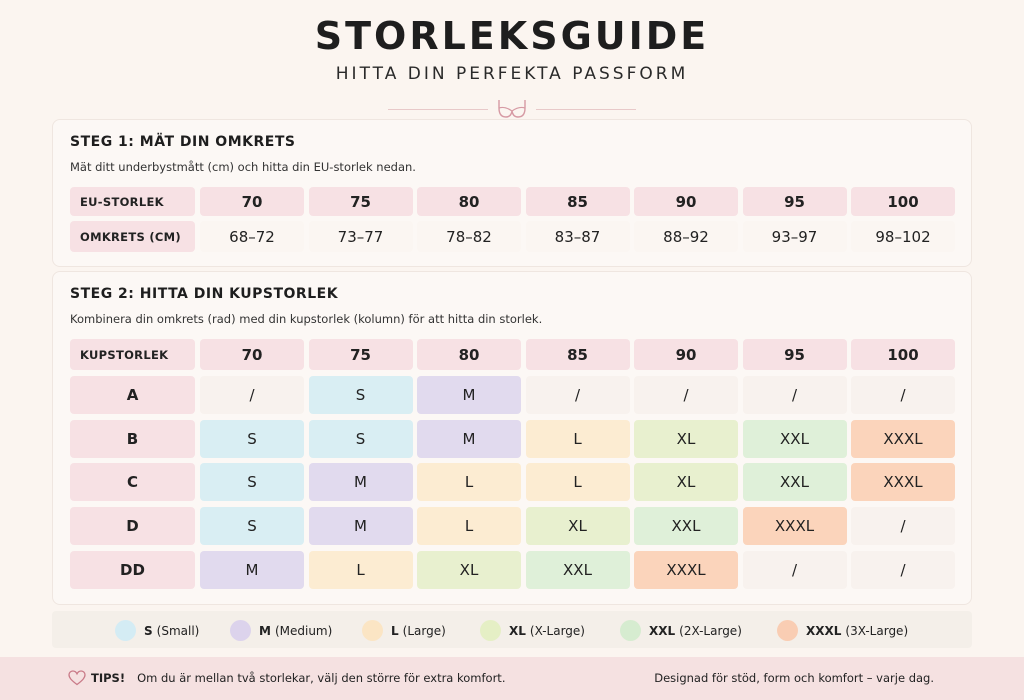 The image size is (1024, 700). What do you see at coordinates (532, 630) in the screenshot?
I see `legend-item-xl: XL (X-Large)` at bounding box center [532, 630].